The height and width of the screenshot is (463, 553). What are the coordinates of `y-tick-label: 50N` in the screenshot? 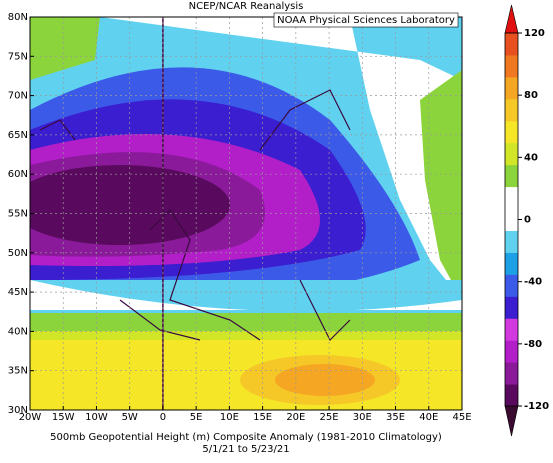 It's located at (18, 253).